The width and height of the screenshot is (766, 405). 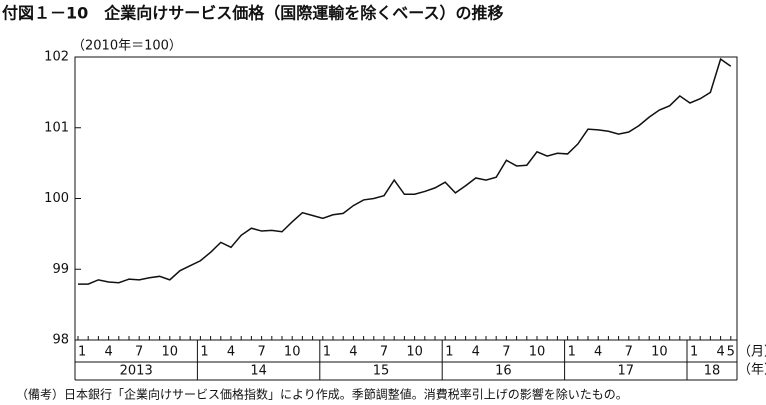 I want to click on y-tick-label: 102, so click(x=56, y=57).